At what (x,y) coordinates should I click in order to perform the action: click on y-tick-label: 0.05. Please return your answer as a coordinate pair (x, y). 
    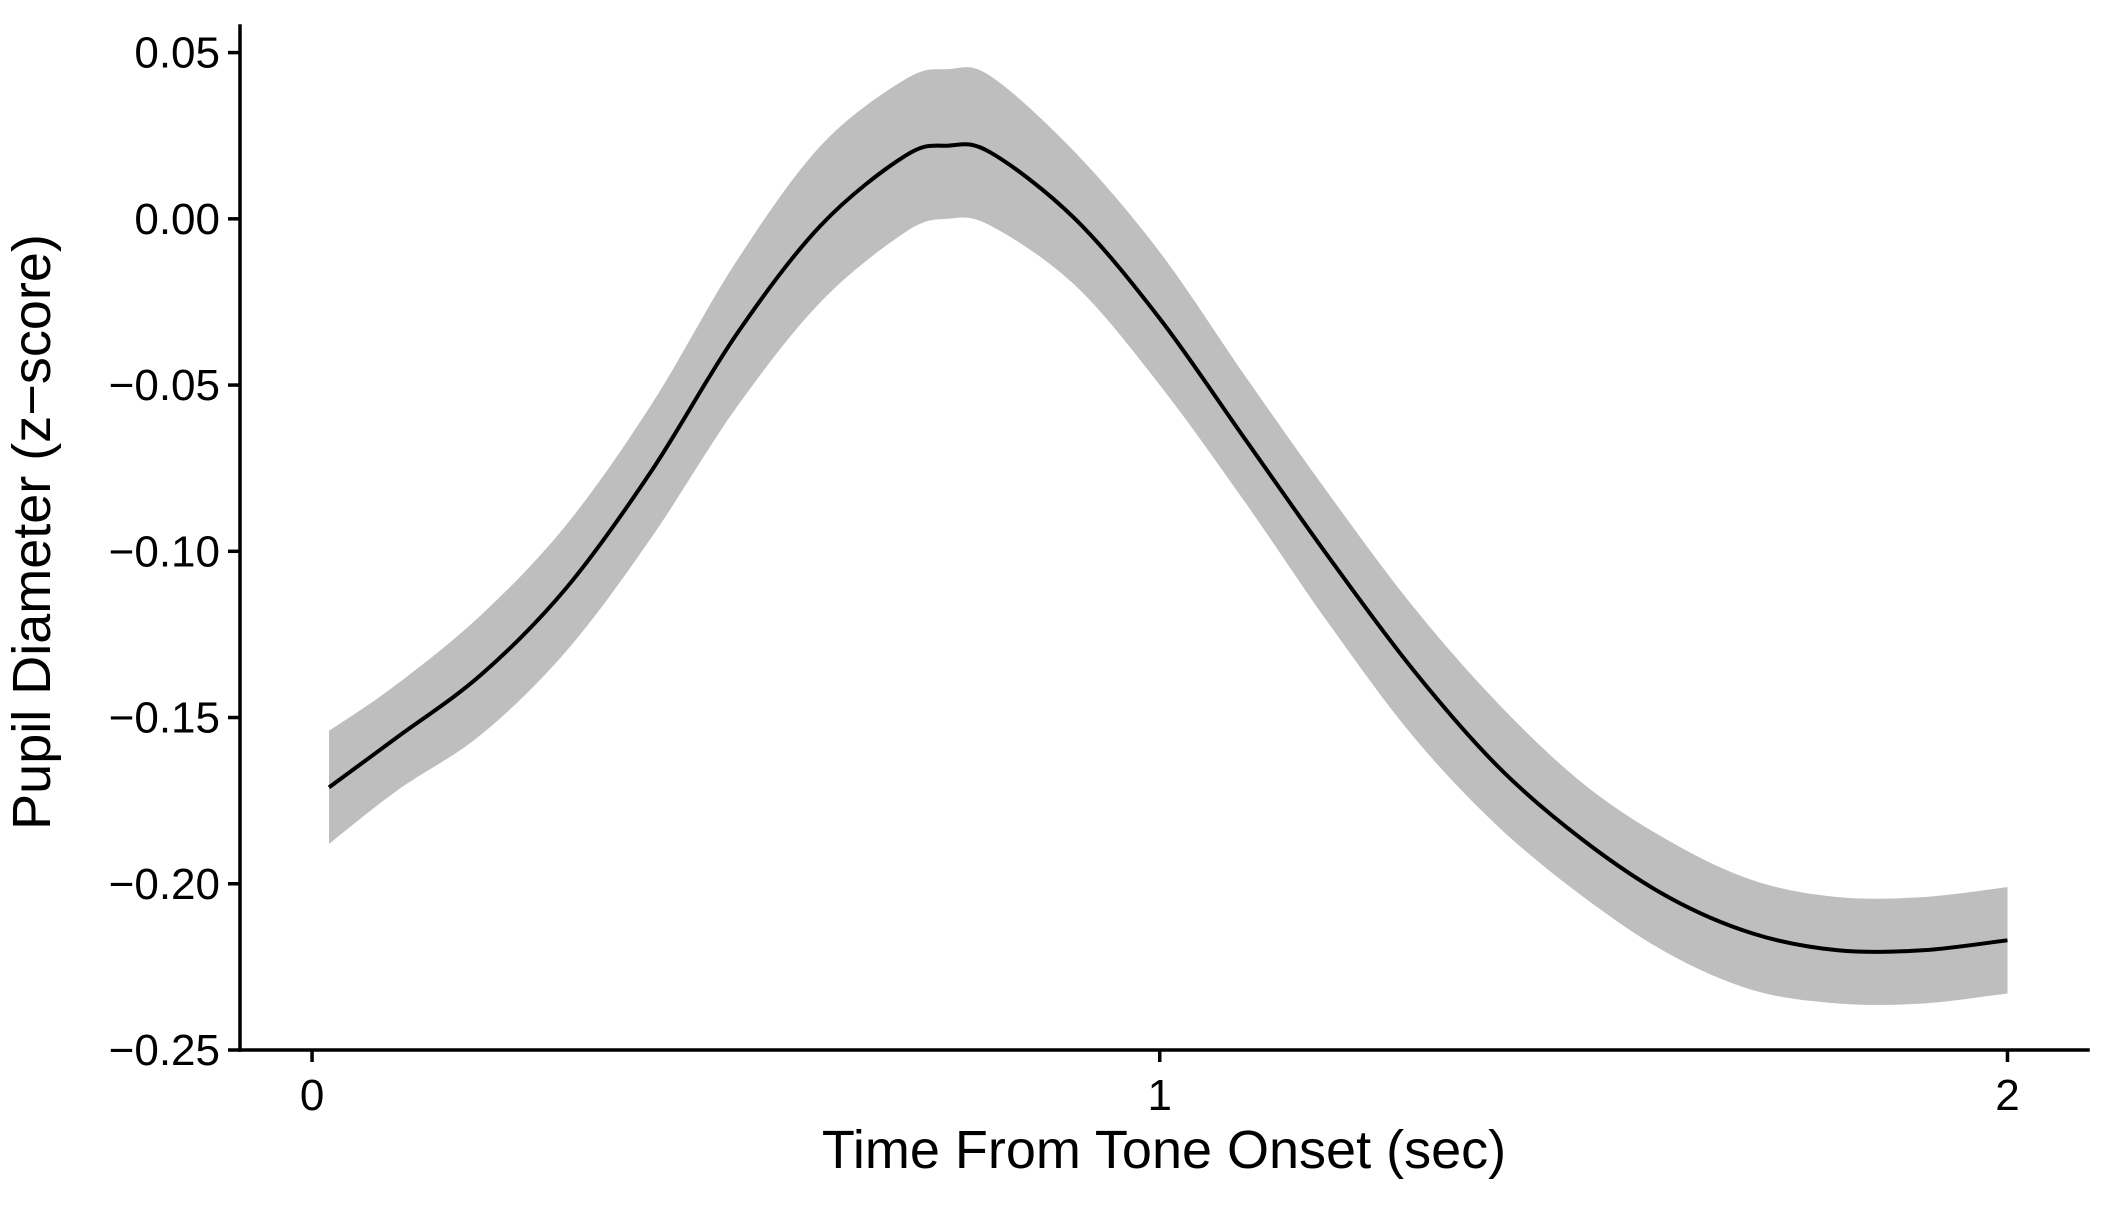
    Looking at the image, I should click on (177, 53).